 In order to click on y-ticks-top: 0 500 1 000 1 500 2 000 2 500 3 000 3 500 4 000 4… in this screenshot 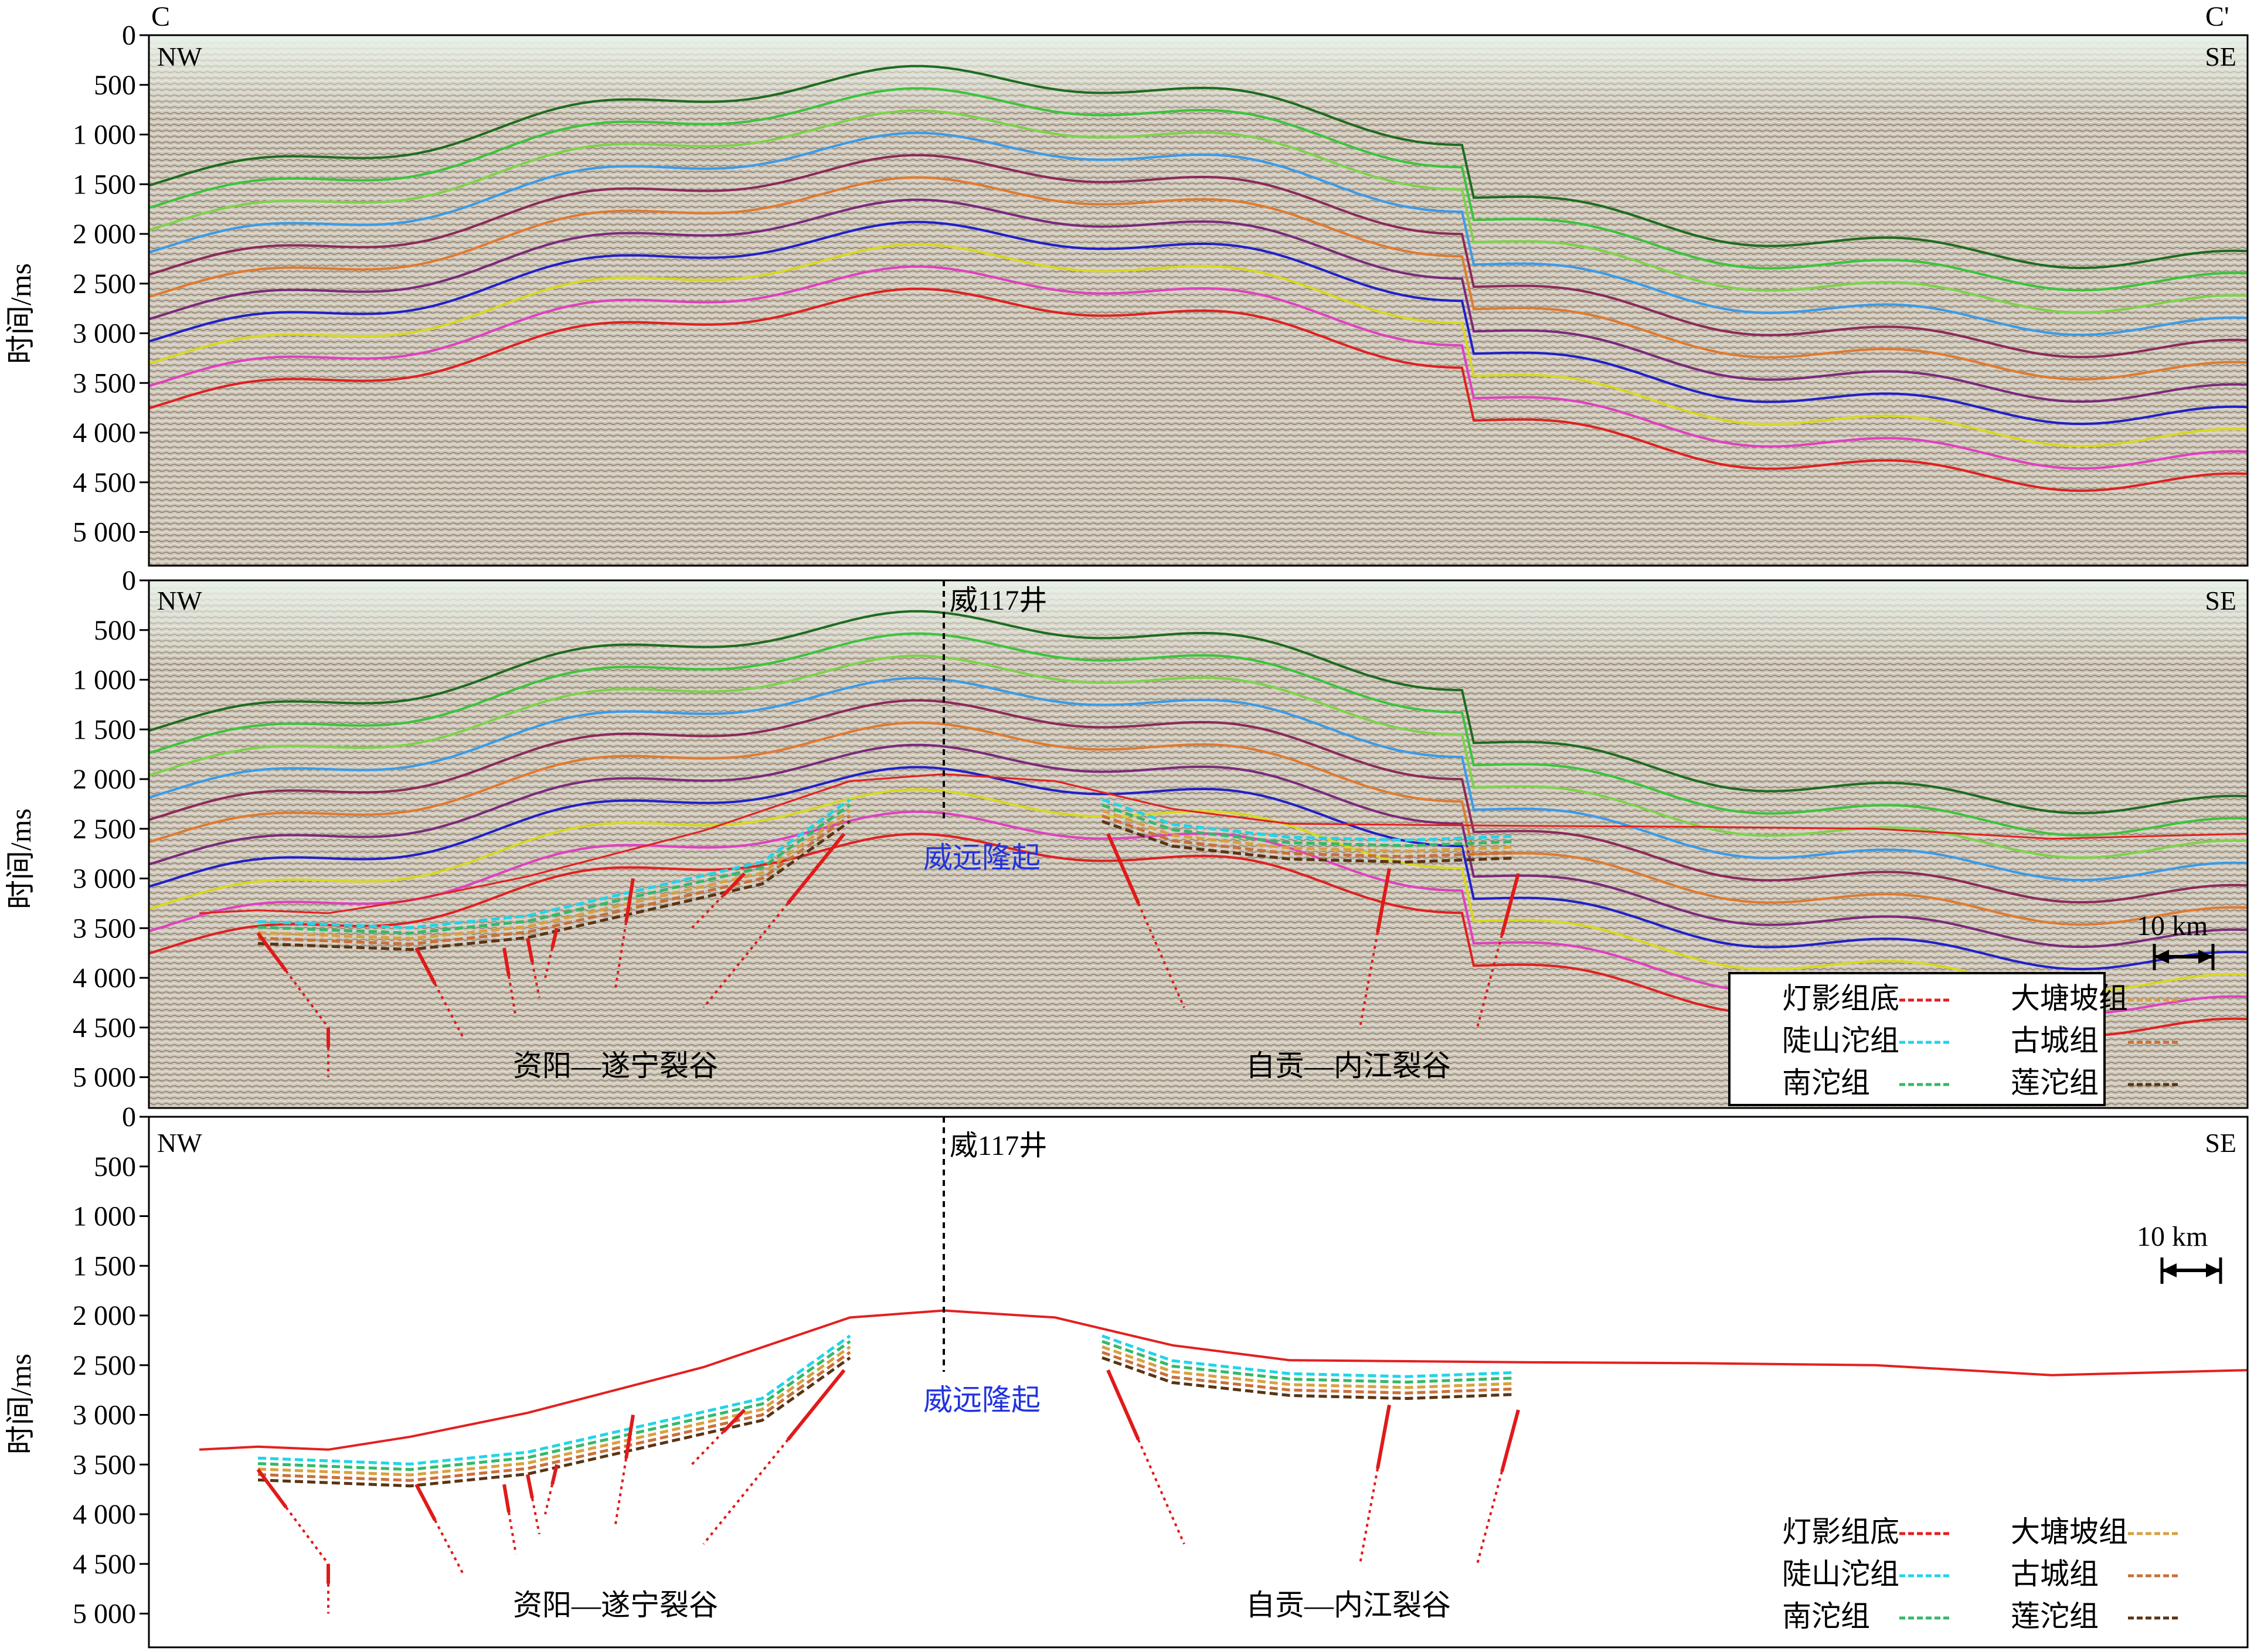, I will do `click(111, 284)`.